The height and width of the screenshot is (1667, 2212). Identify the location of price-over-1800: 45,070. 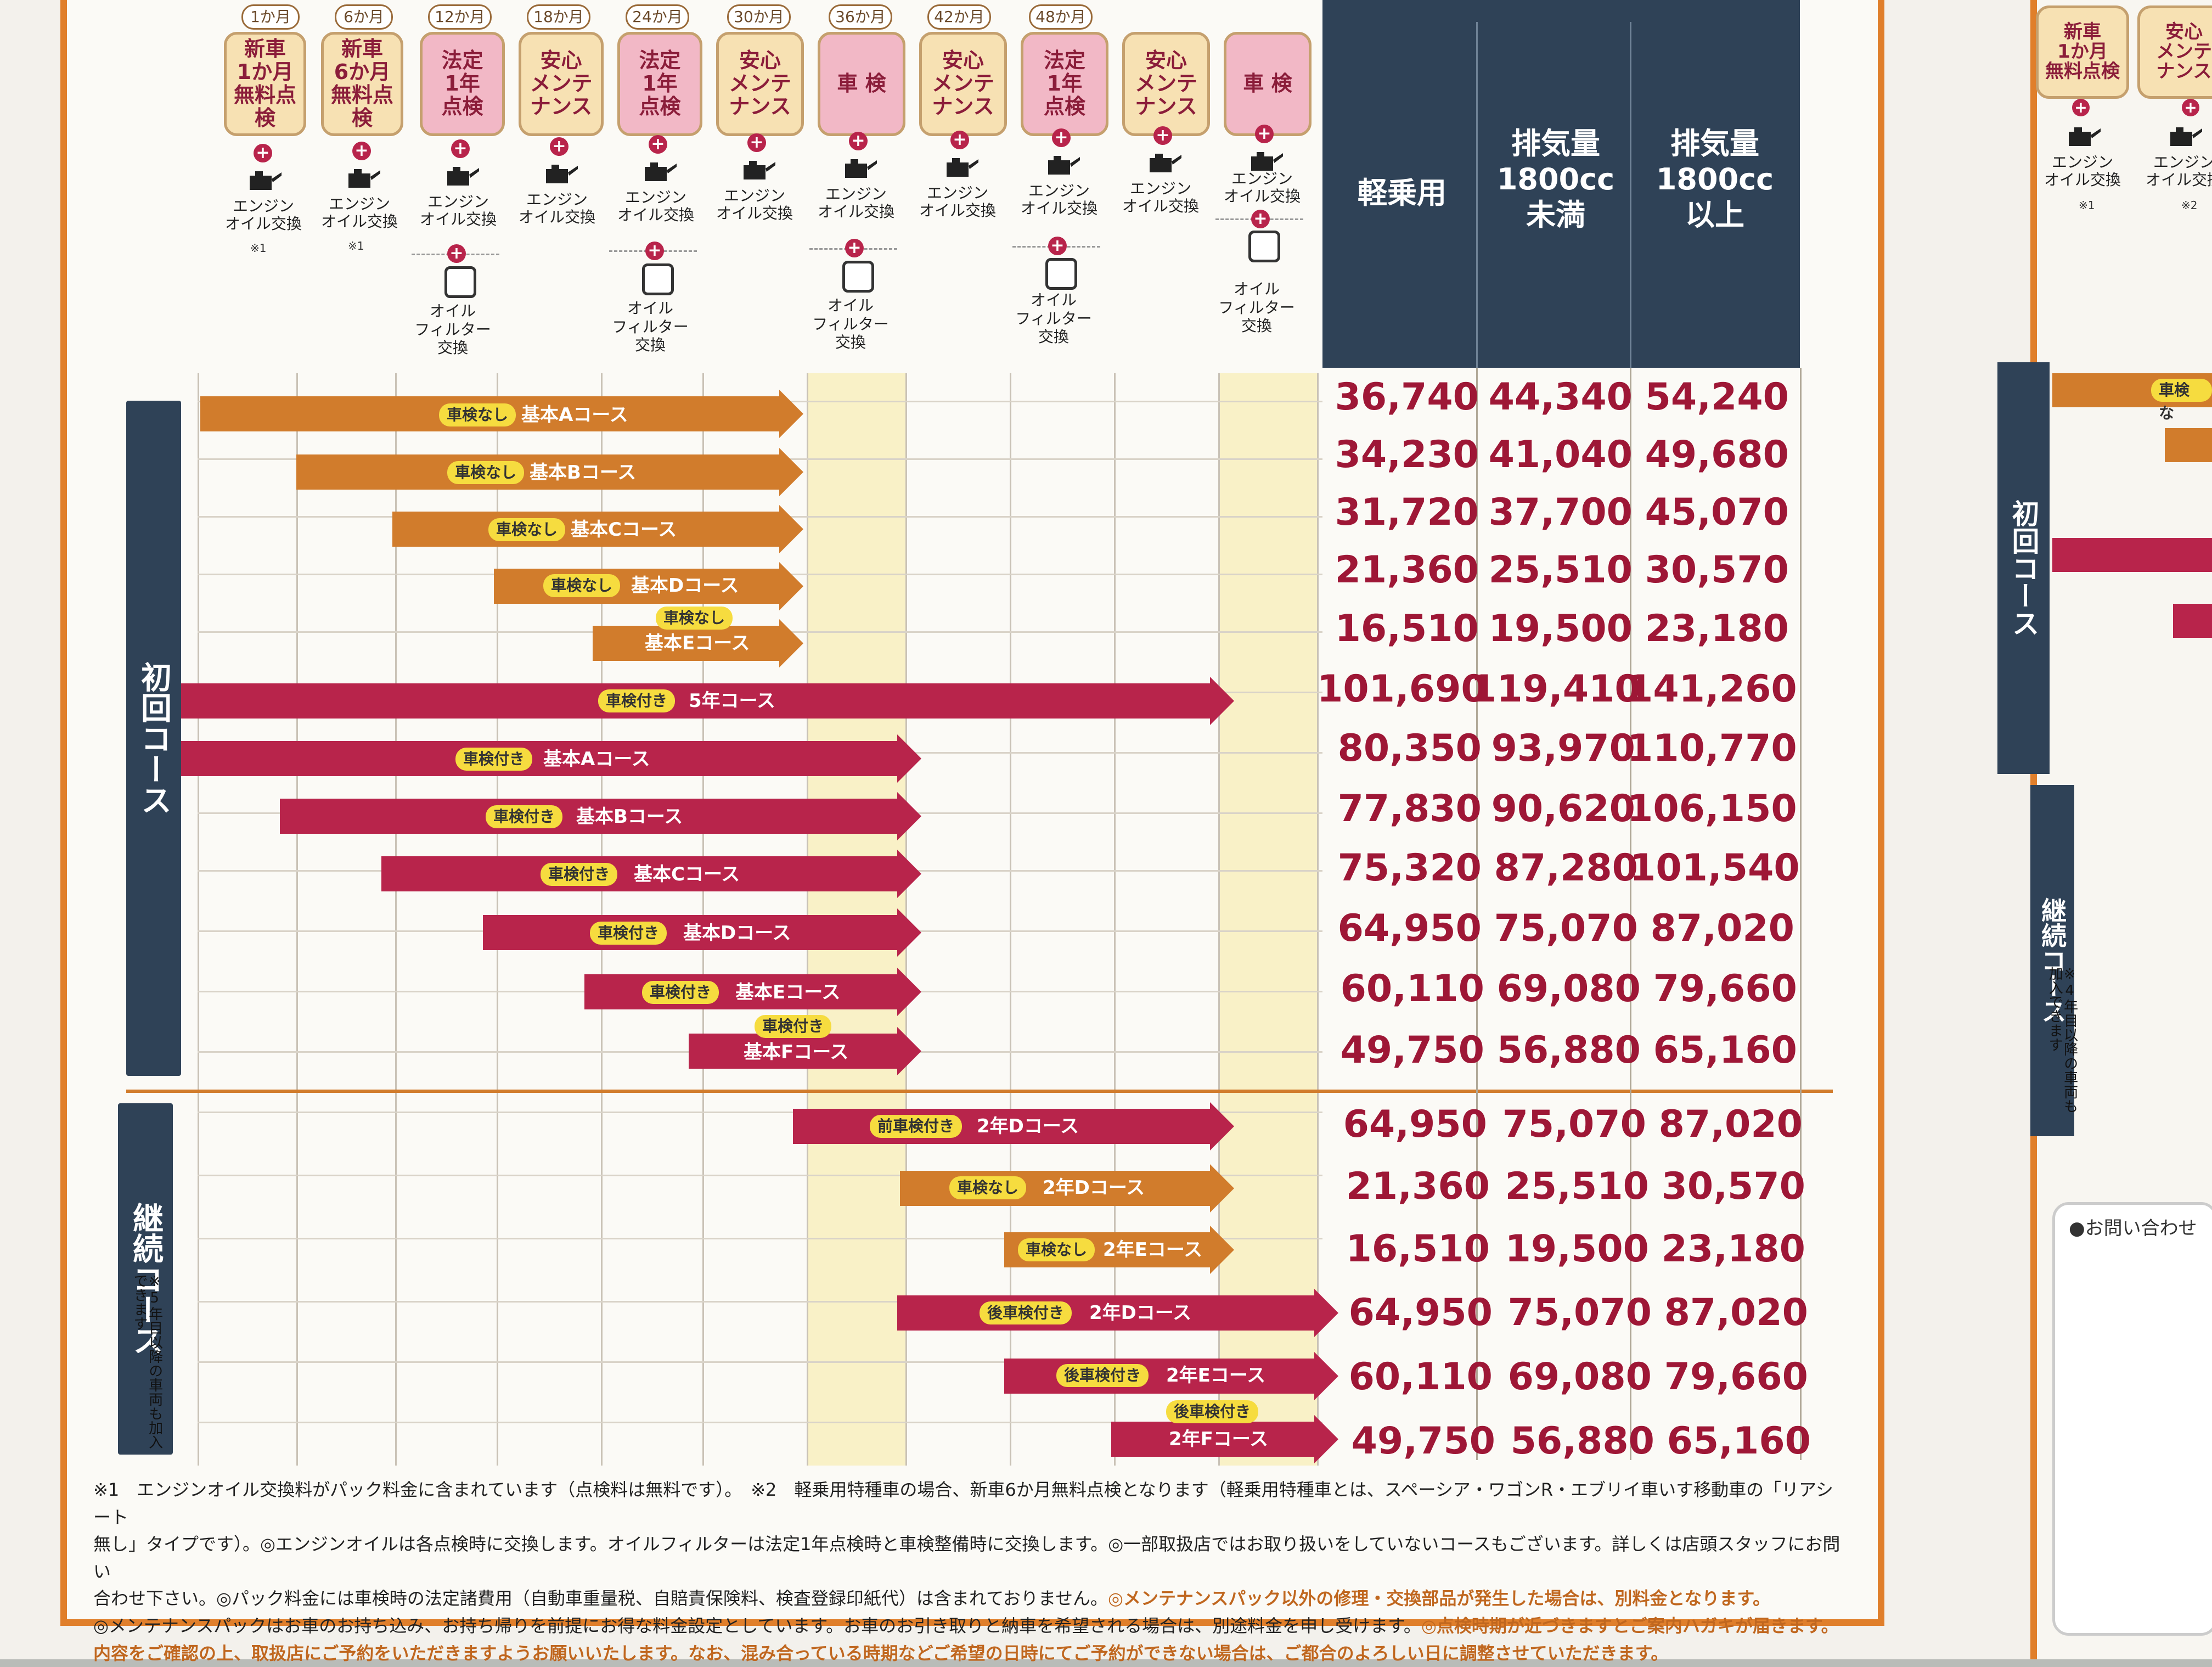
(1717, 512).